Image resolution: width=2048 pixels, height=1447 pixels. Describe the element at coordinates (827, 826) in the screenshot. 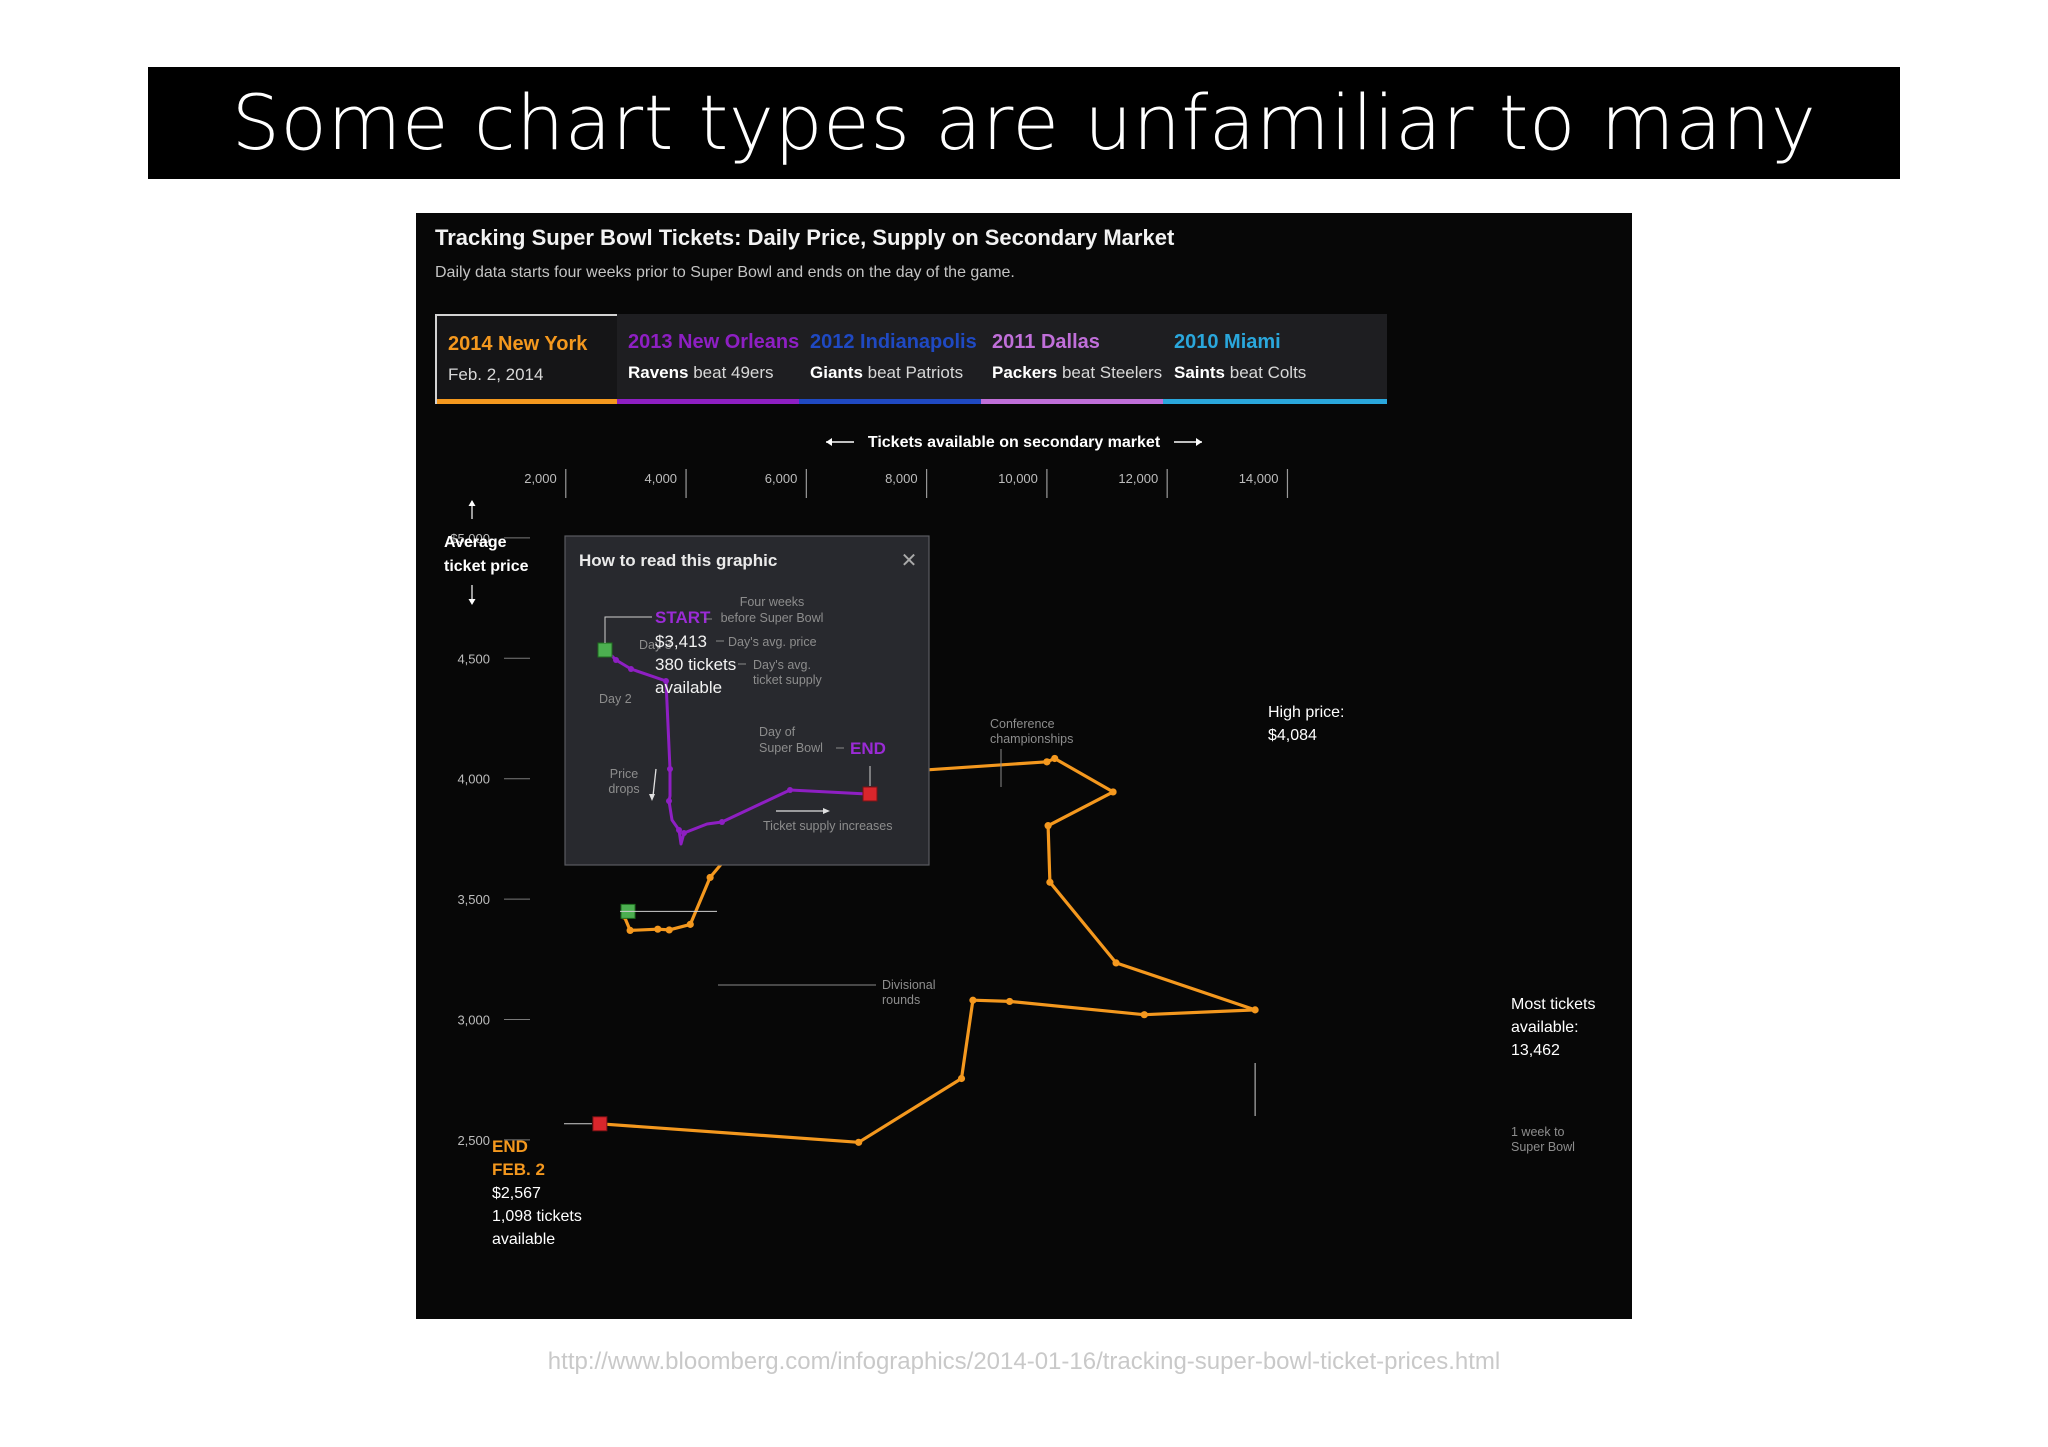

I see `svg-text: Ticket supply increases` at that location.